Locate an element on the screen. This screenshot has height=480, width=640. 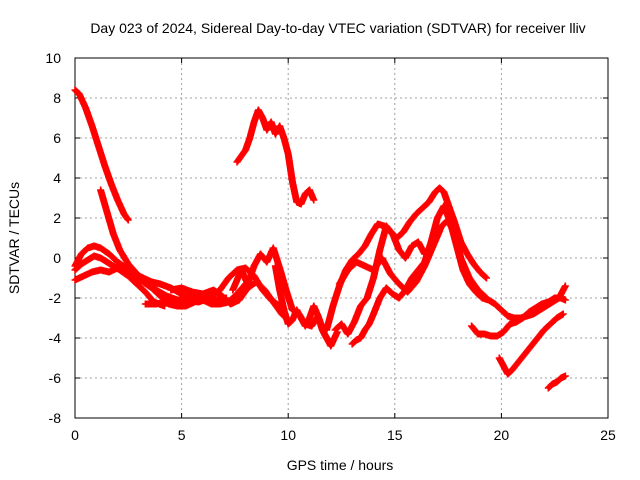
x-tick-label: 10 is located at coordinates (288, 435).